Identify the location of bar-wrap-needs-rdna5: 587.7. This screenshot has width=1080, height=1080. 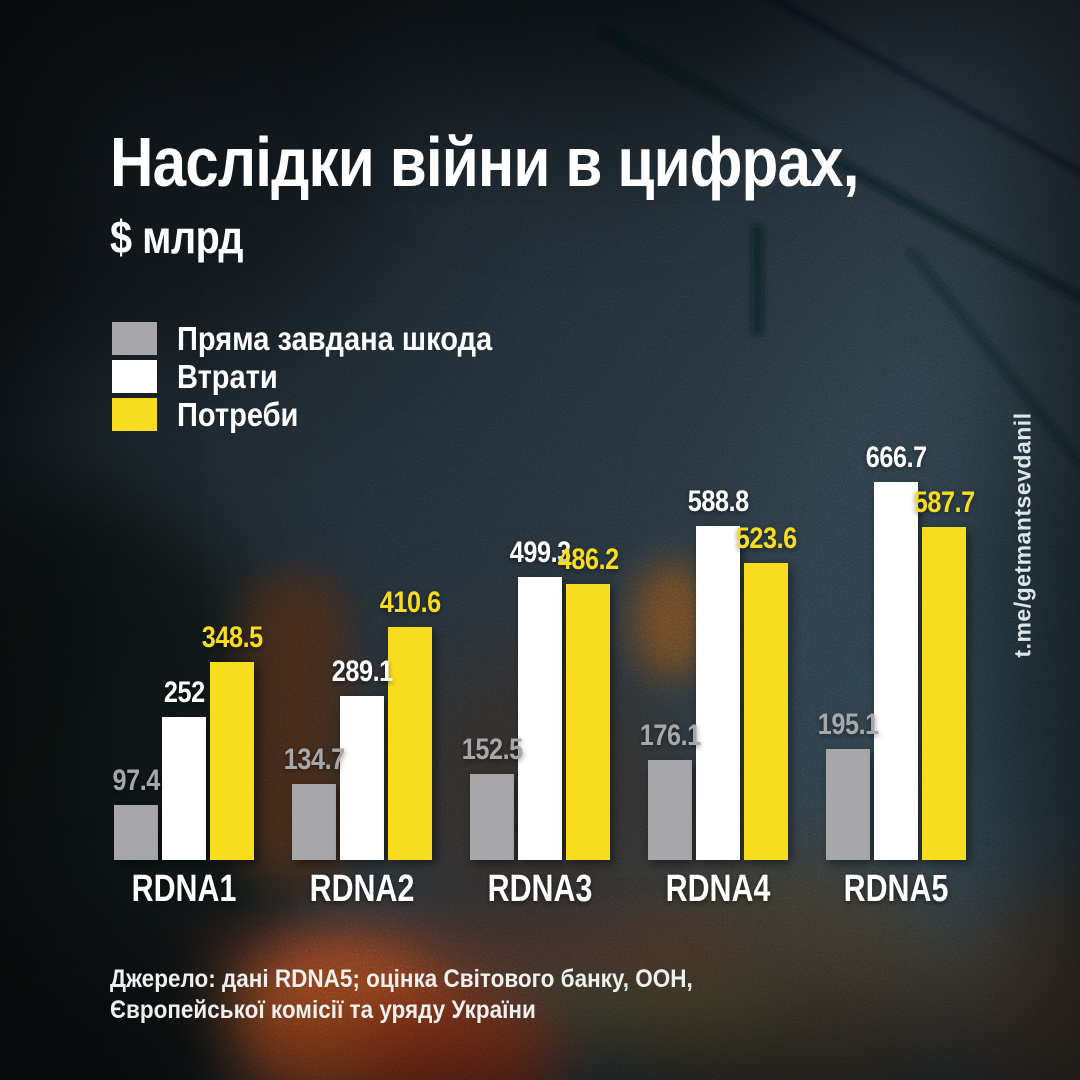
(944, 673).